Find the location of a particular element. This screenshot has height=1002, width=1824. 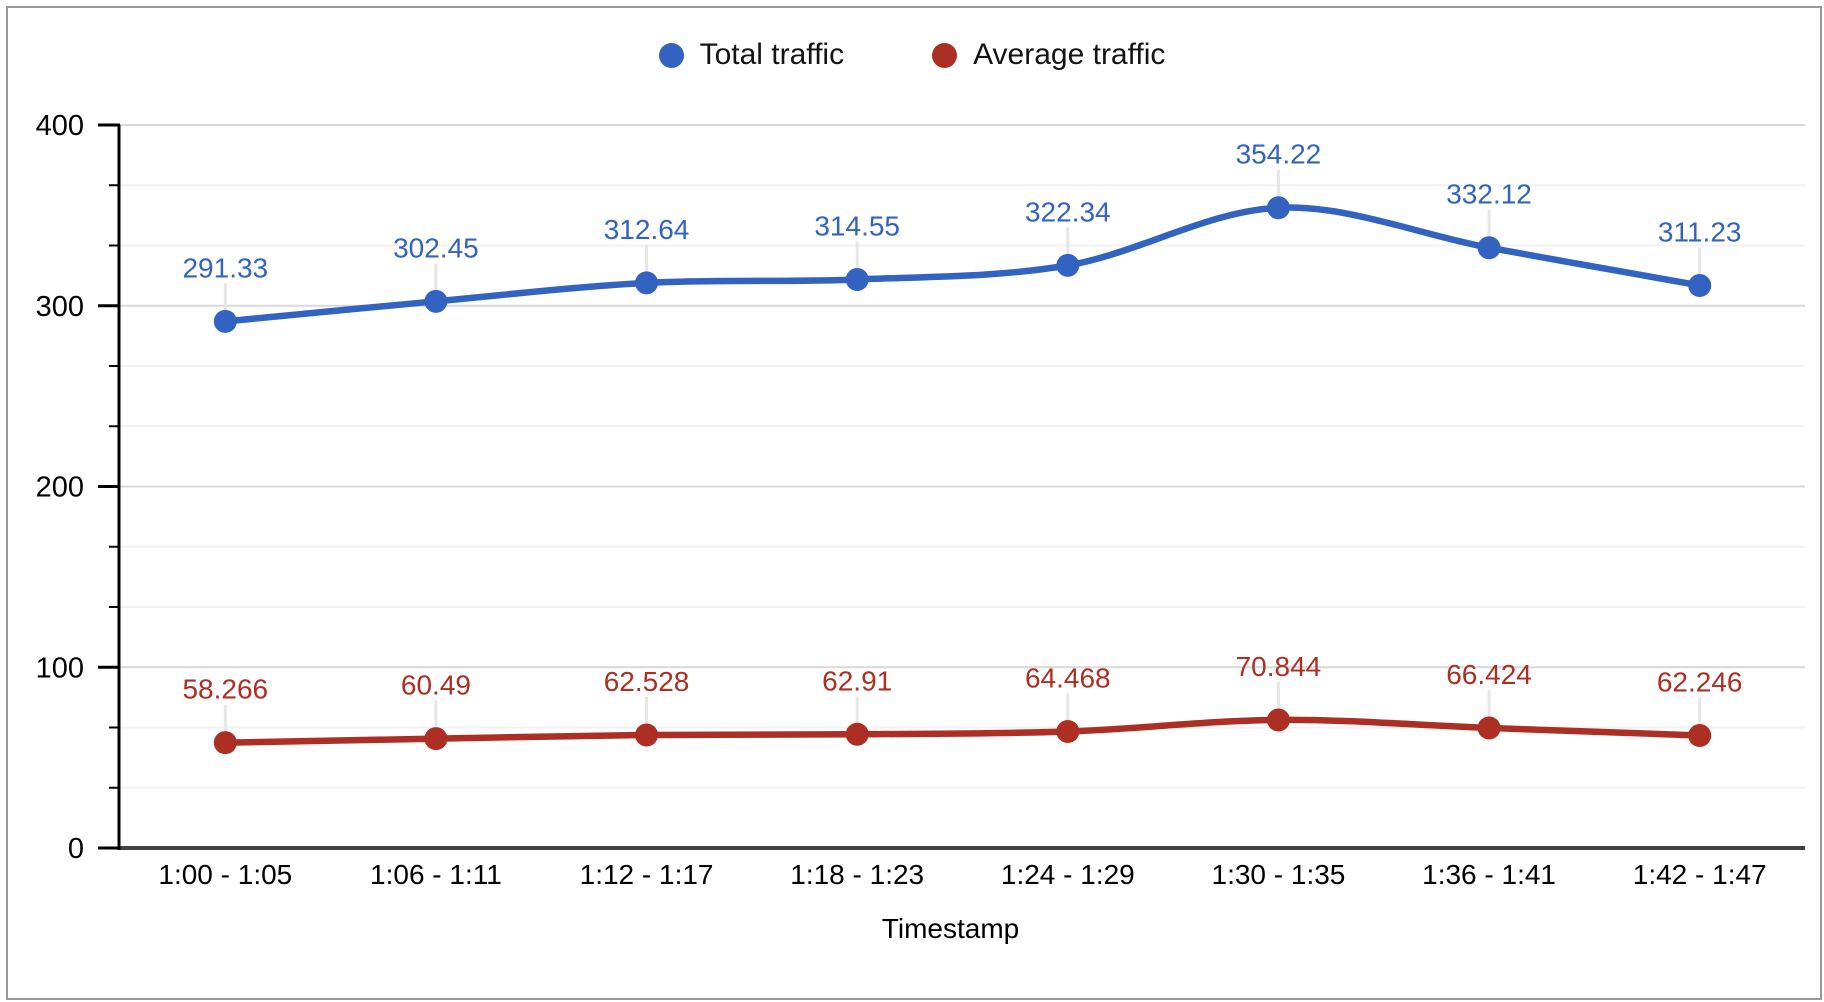

series-line-total-traffic is located at coordinates (962, 264).